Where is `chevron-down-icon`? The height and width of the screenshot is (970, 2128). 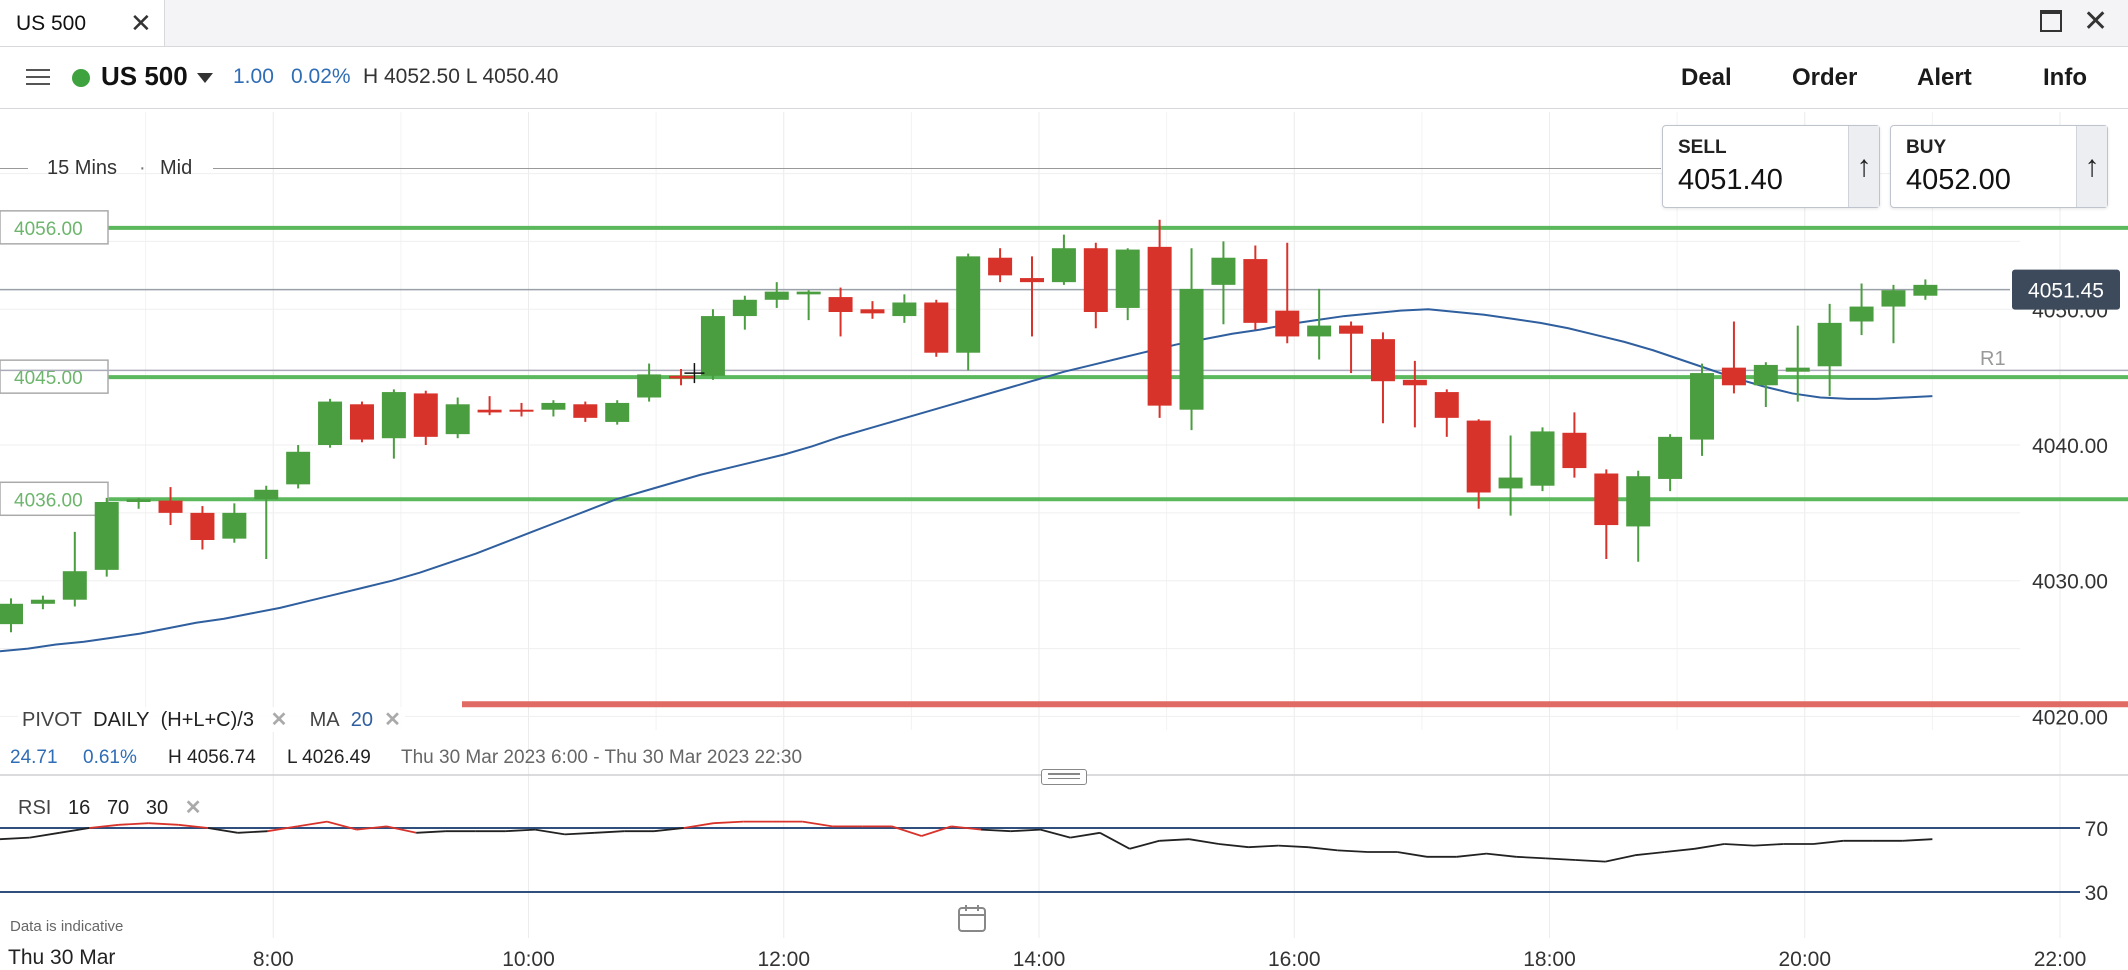
chevron-down-icon is located at coordinates (205, 78).